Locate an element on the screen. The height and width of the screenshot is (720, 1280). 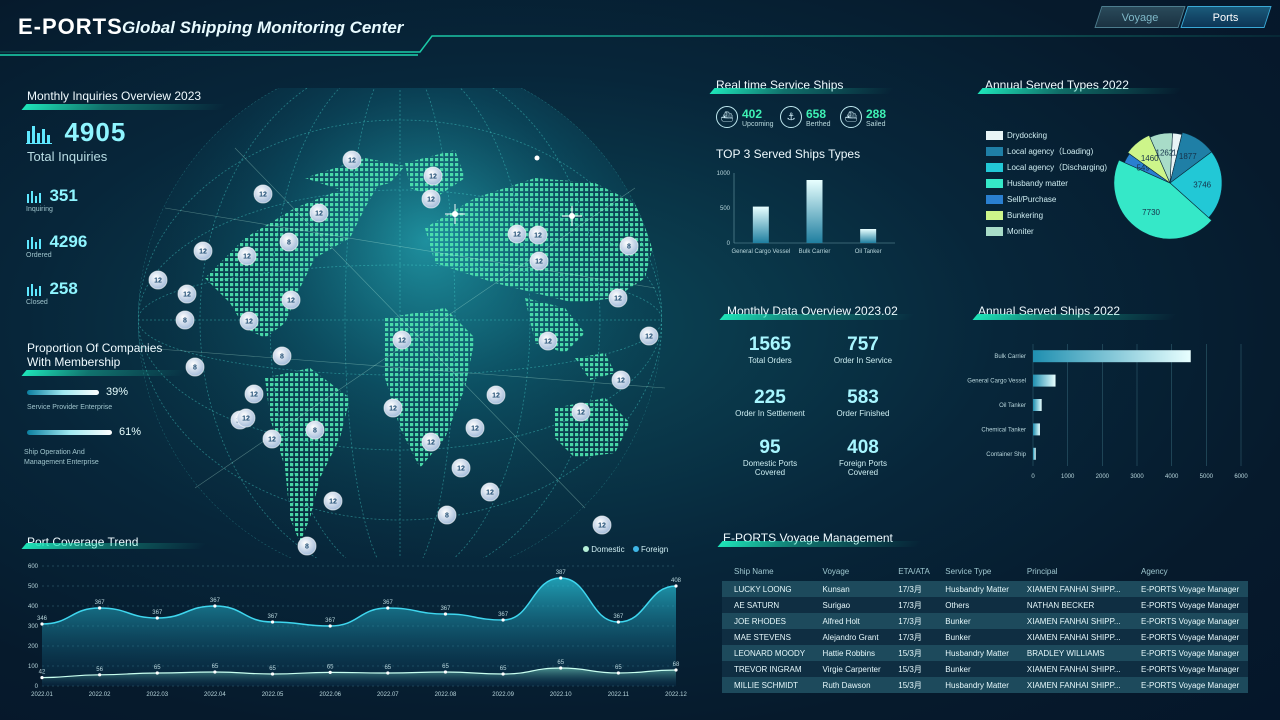
voyage-cell: Alejandro Grant is located at coordinates (848, 637).